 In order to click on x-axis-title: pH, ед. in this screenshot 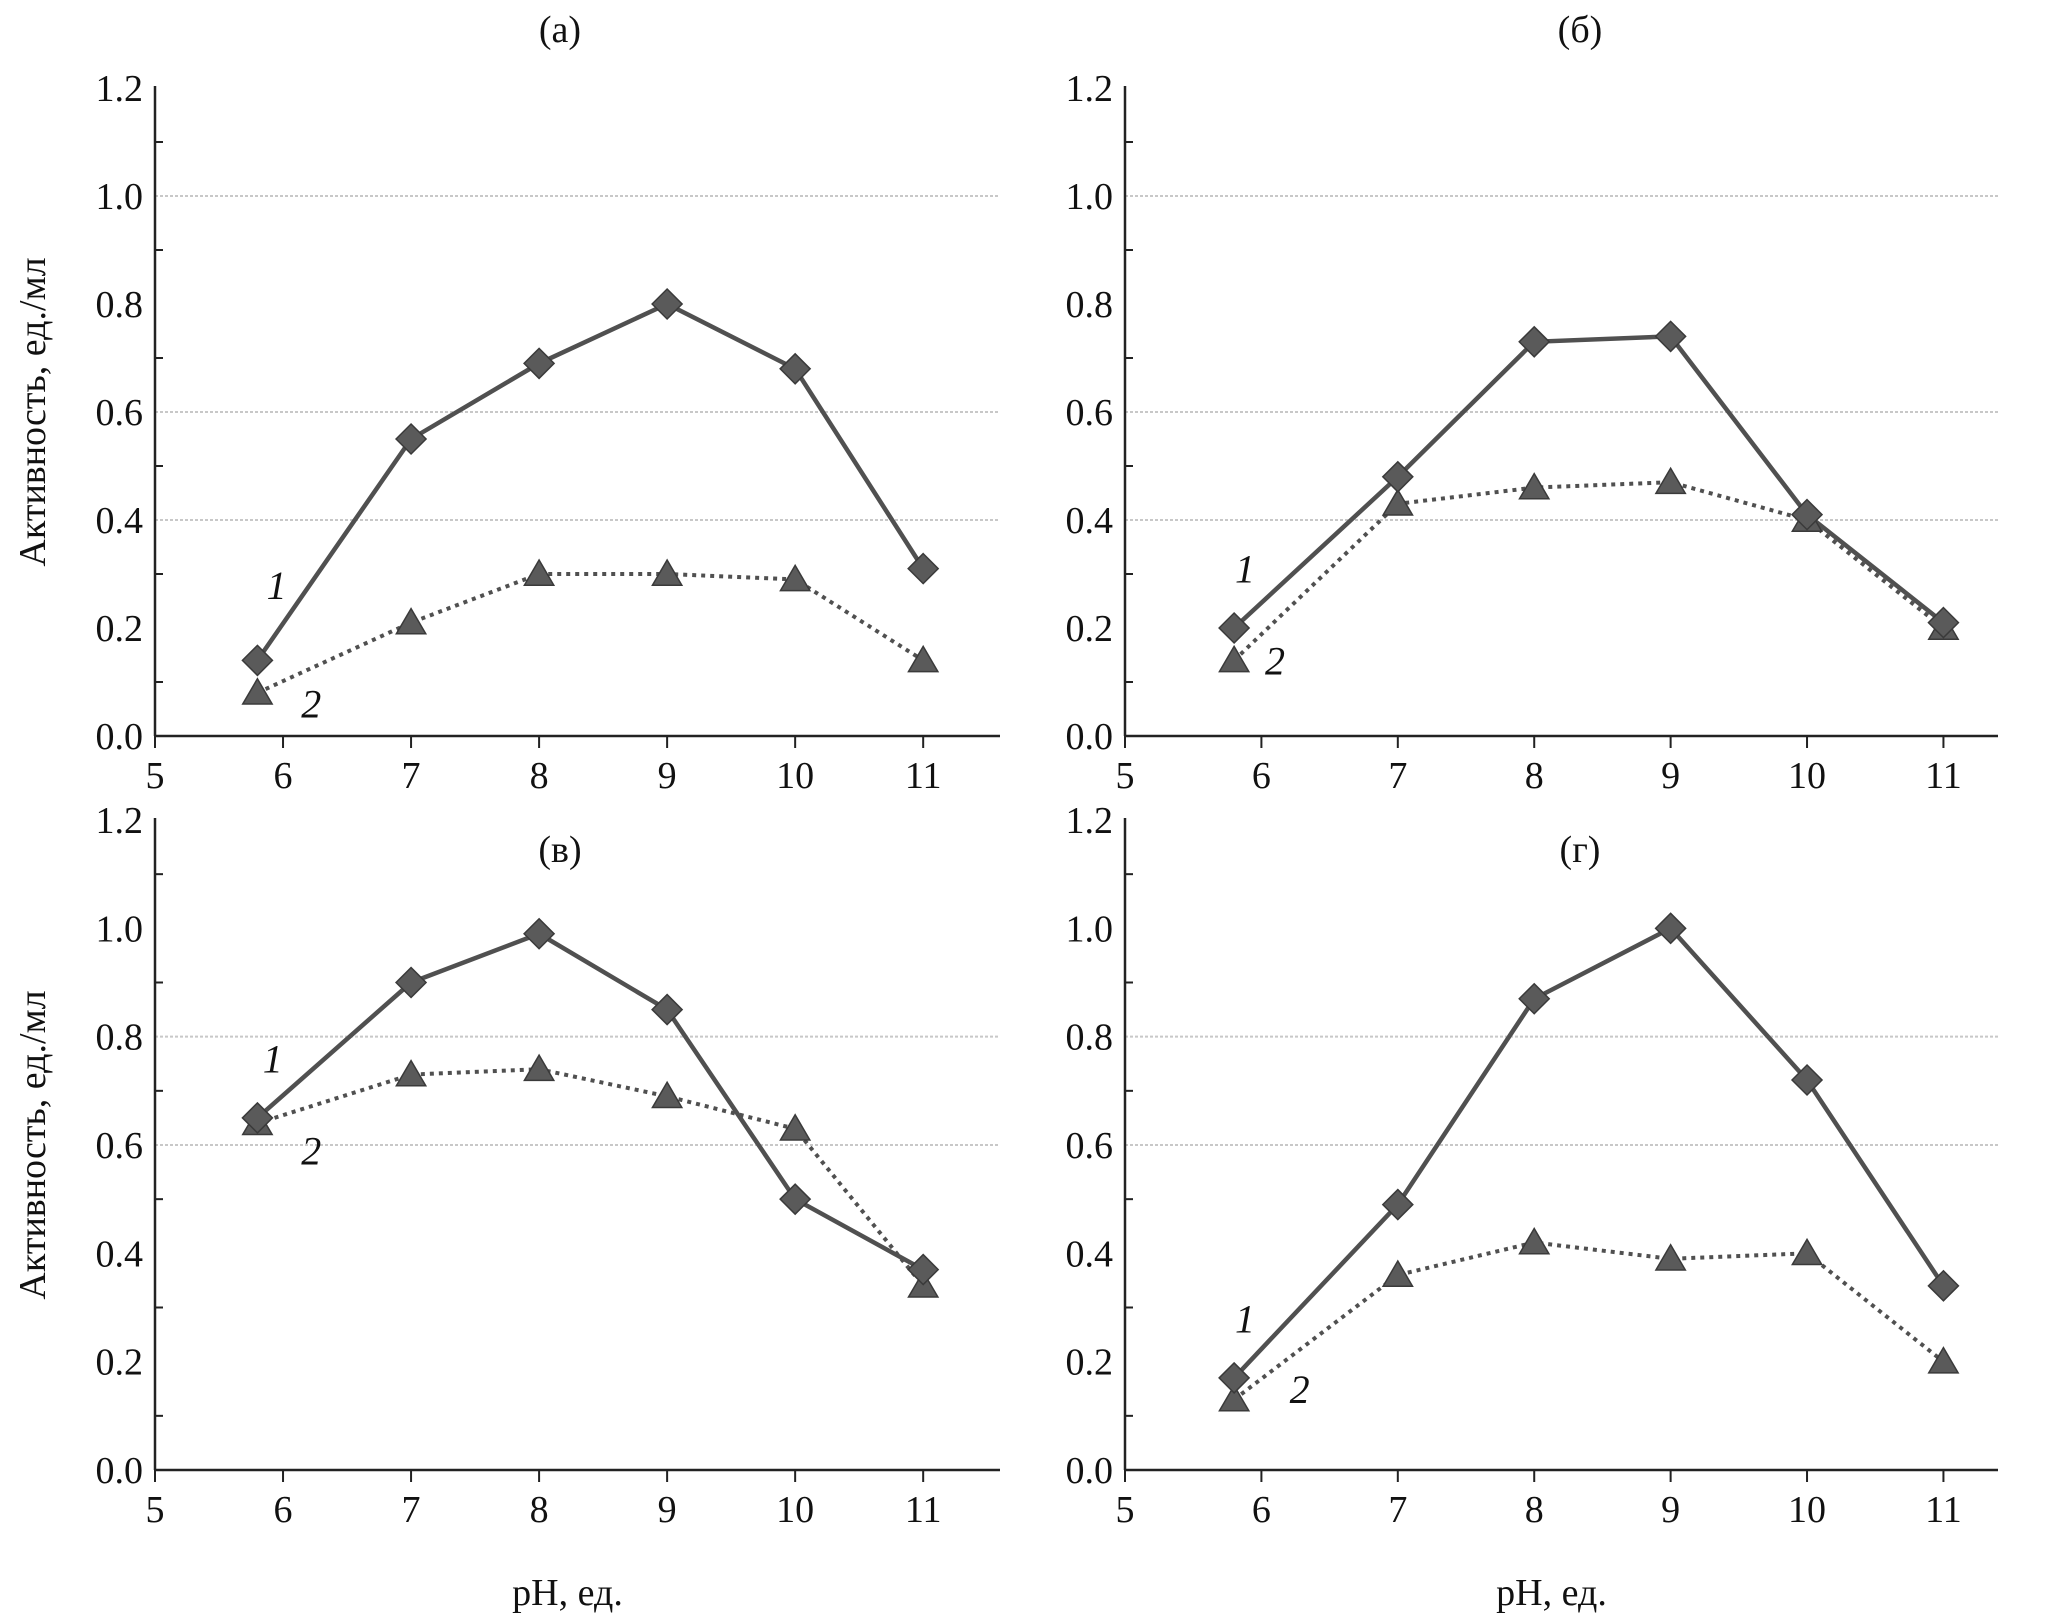, I will do `click(567, 1593)`.